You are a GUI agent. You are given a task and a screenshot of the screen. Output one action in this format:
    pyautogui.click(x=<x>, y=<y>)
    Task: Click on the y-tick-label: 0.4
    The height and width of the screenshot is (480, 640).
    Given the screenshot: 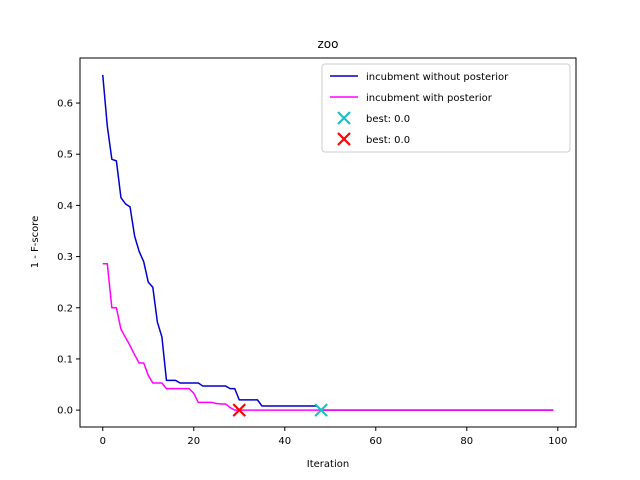 What is the action you would take?
    pyautogui.click(x=65, y=206)
    